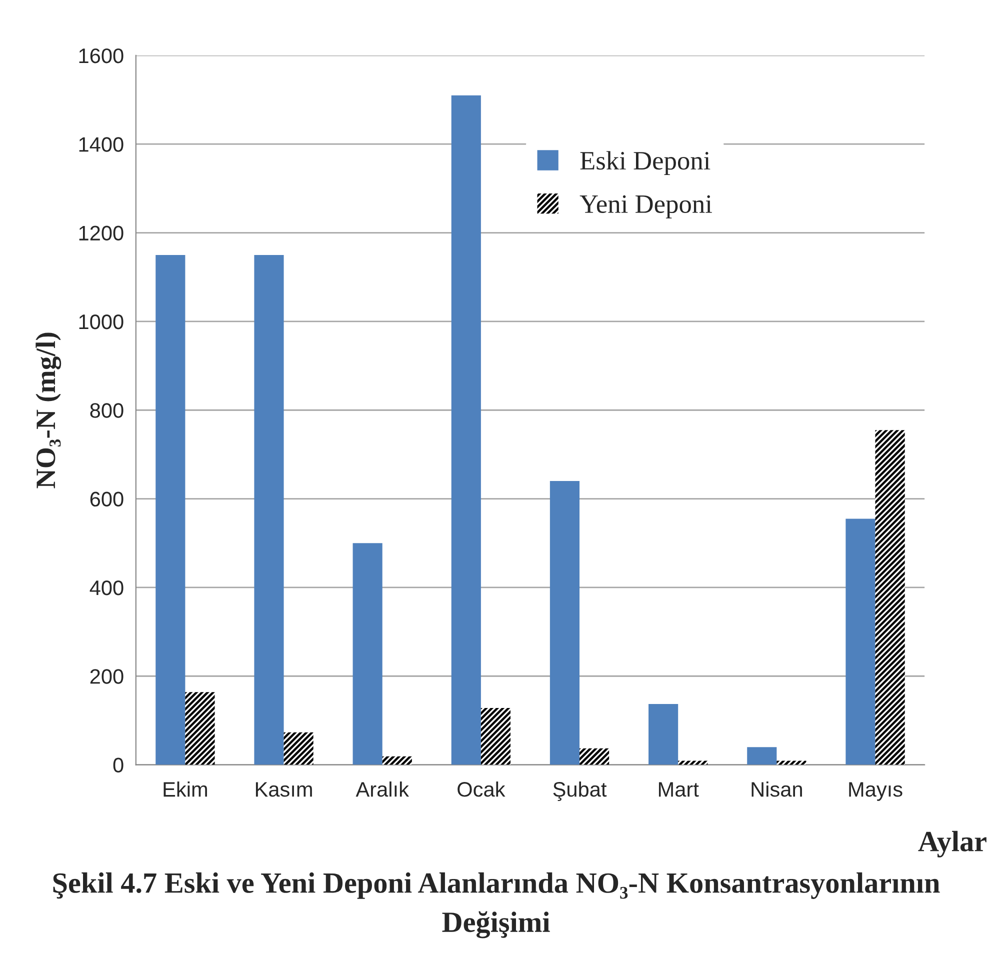 The height and width of the screenshot is (956, 992). Describe the element at coordinates (185, 789) in the screenshot. I see `x-tick-label: Ekim` at that location.